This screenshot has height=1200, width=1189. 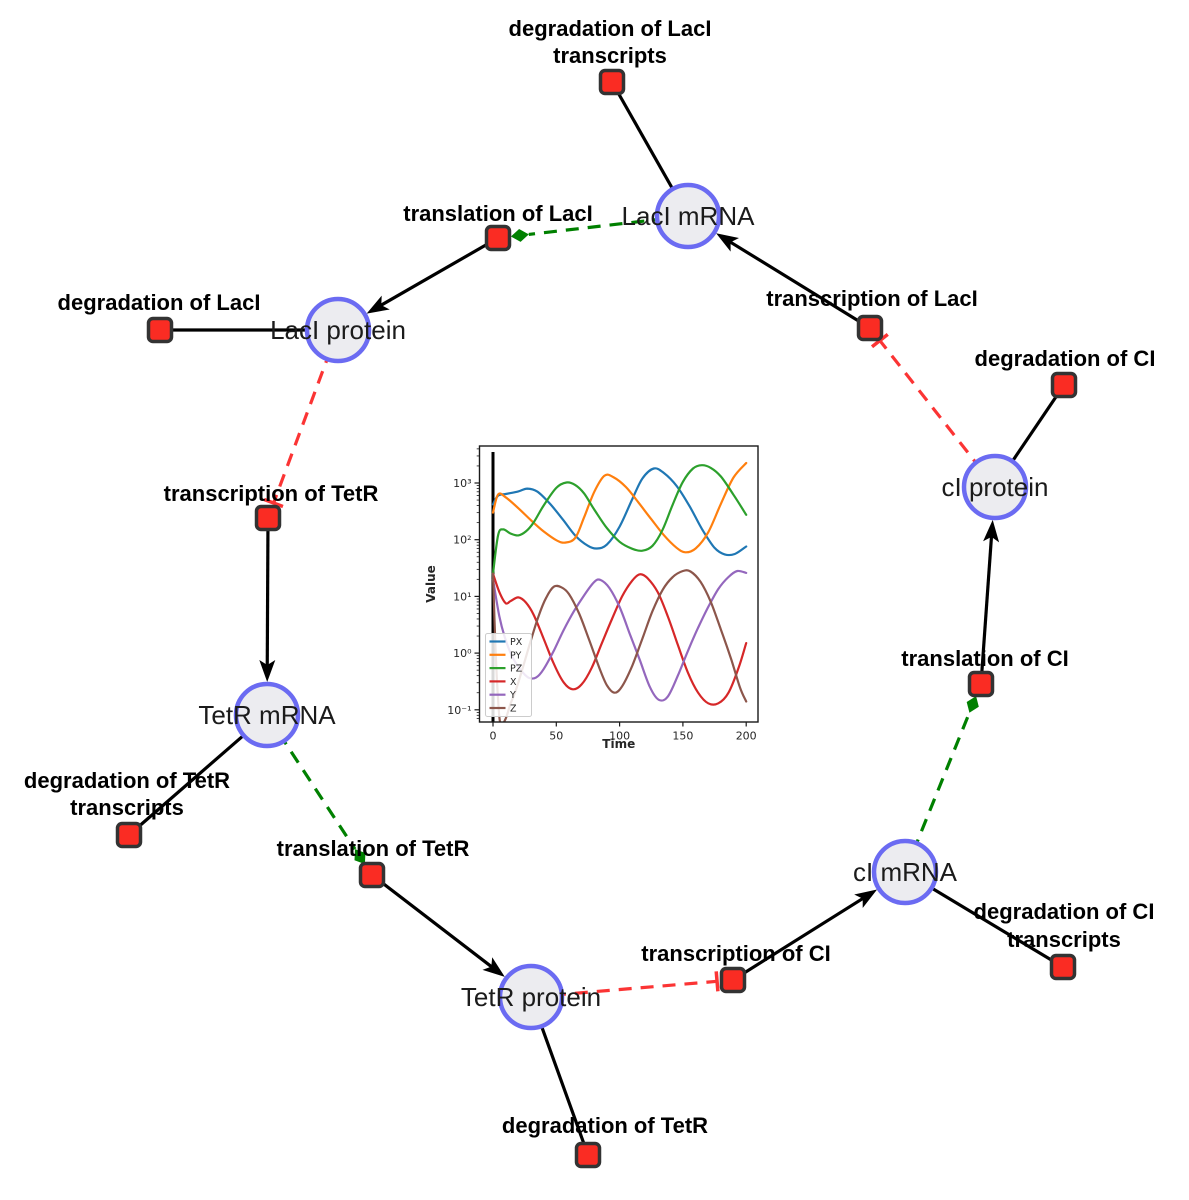 I want to click on species-node-ci-mrna, so click(x=905, y=872).